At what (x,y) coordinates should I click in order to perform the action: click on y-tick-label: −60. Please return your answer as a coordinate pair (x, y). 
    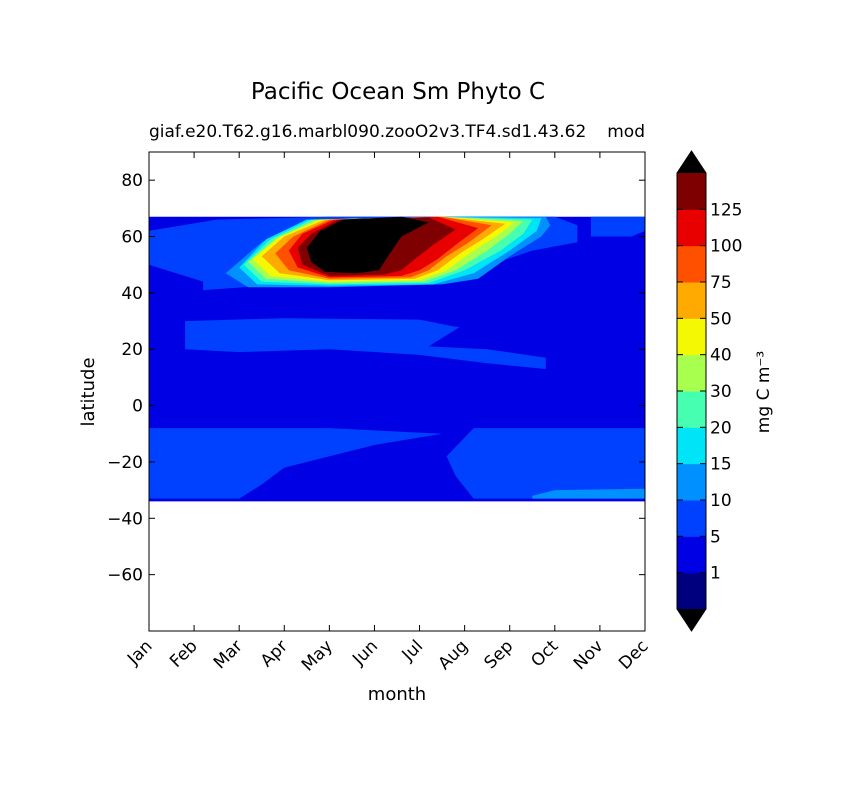
    Looking at the image, I should click on (125, 576).